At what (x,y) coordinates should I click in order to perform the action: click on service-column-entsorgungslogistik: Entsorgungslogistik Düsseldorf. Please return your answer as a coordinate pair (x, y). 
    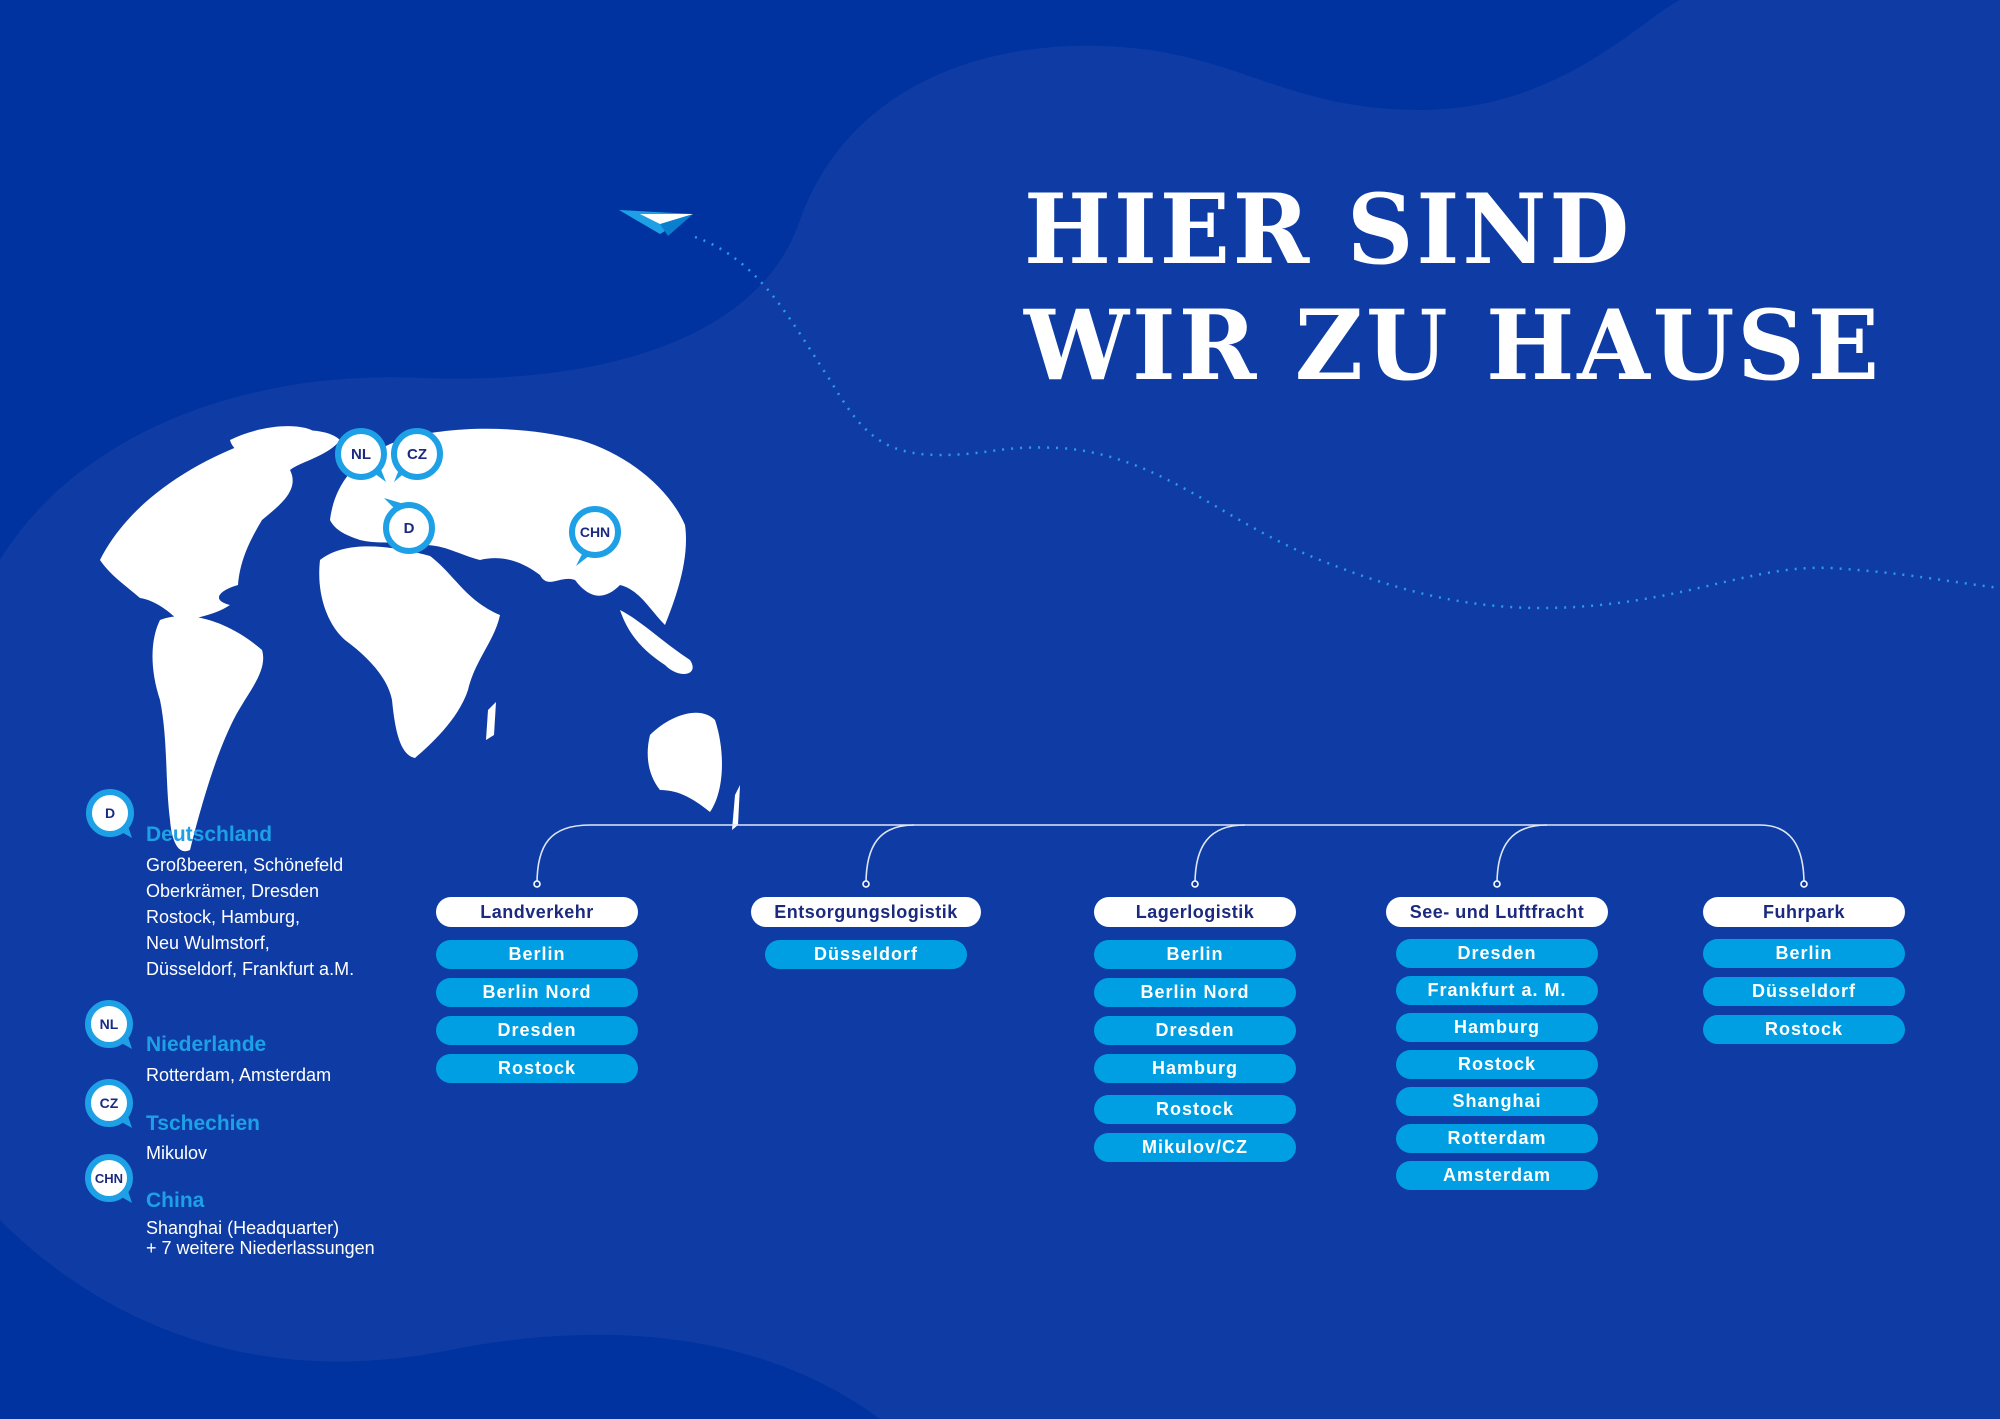
    Looking at the image, I should click on (866, 933).